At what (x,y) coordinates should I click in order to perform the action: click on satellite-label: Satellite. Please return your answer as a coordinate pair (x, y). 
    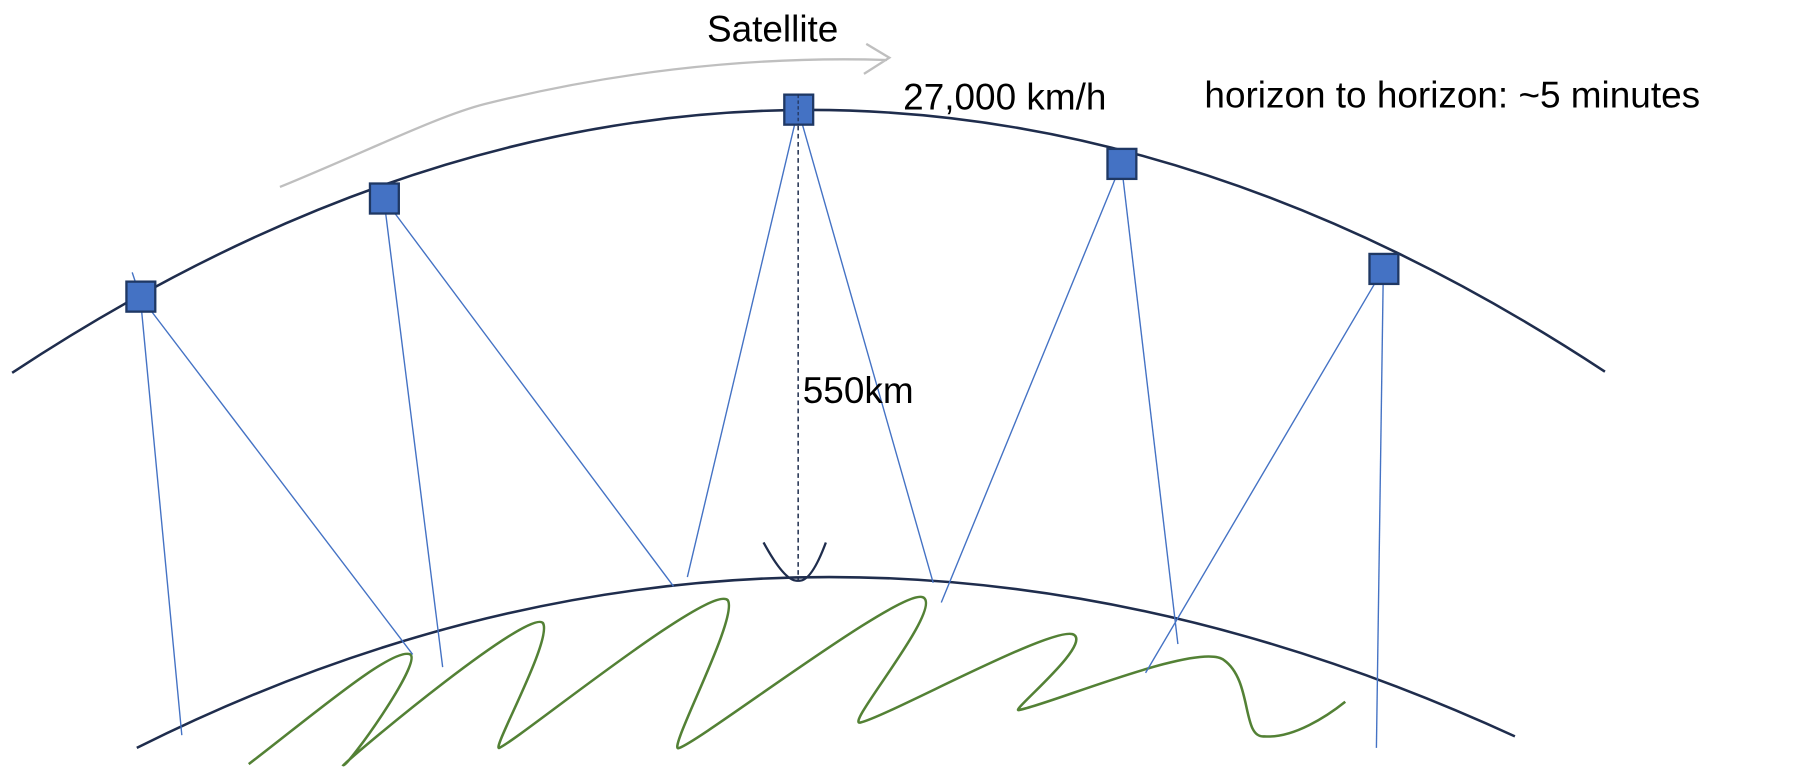
    Looking at the image, I should click on (772, 29).